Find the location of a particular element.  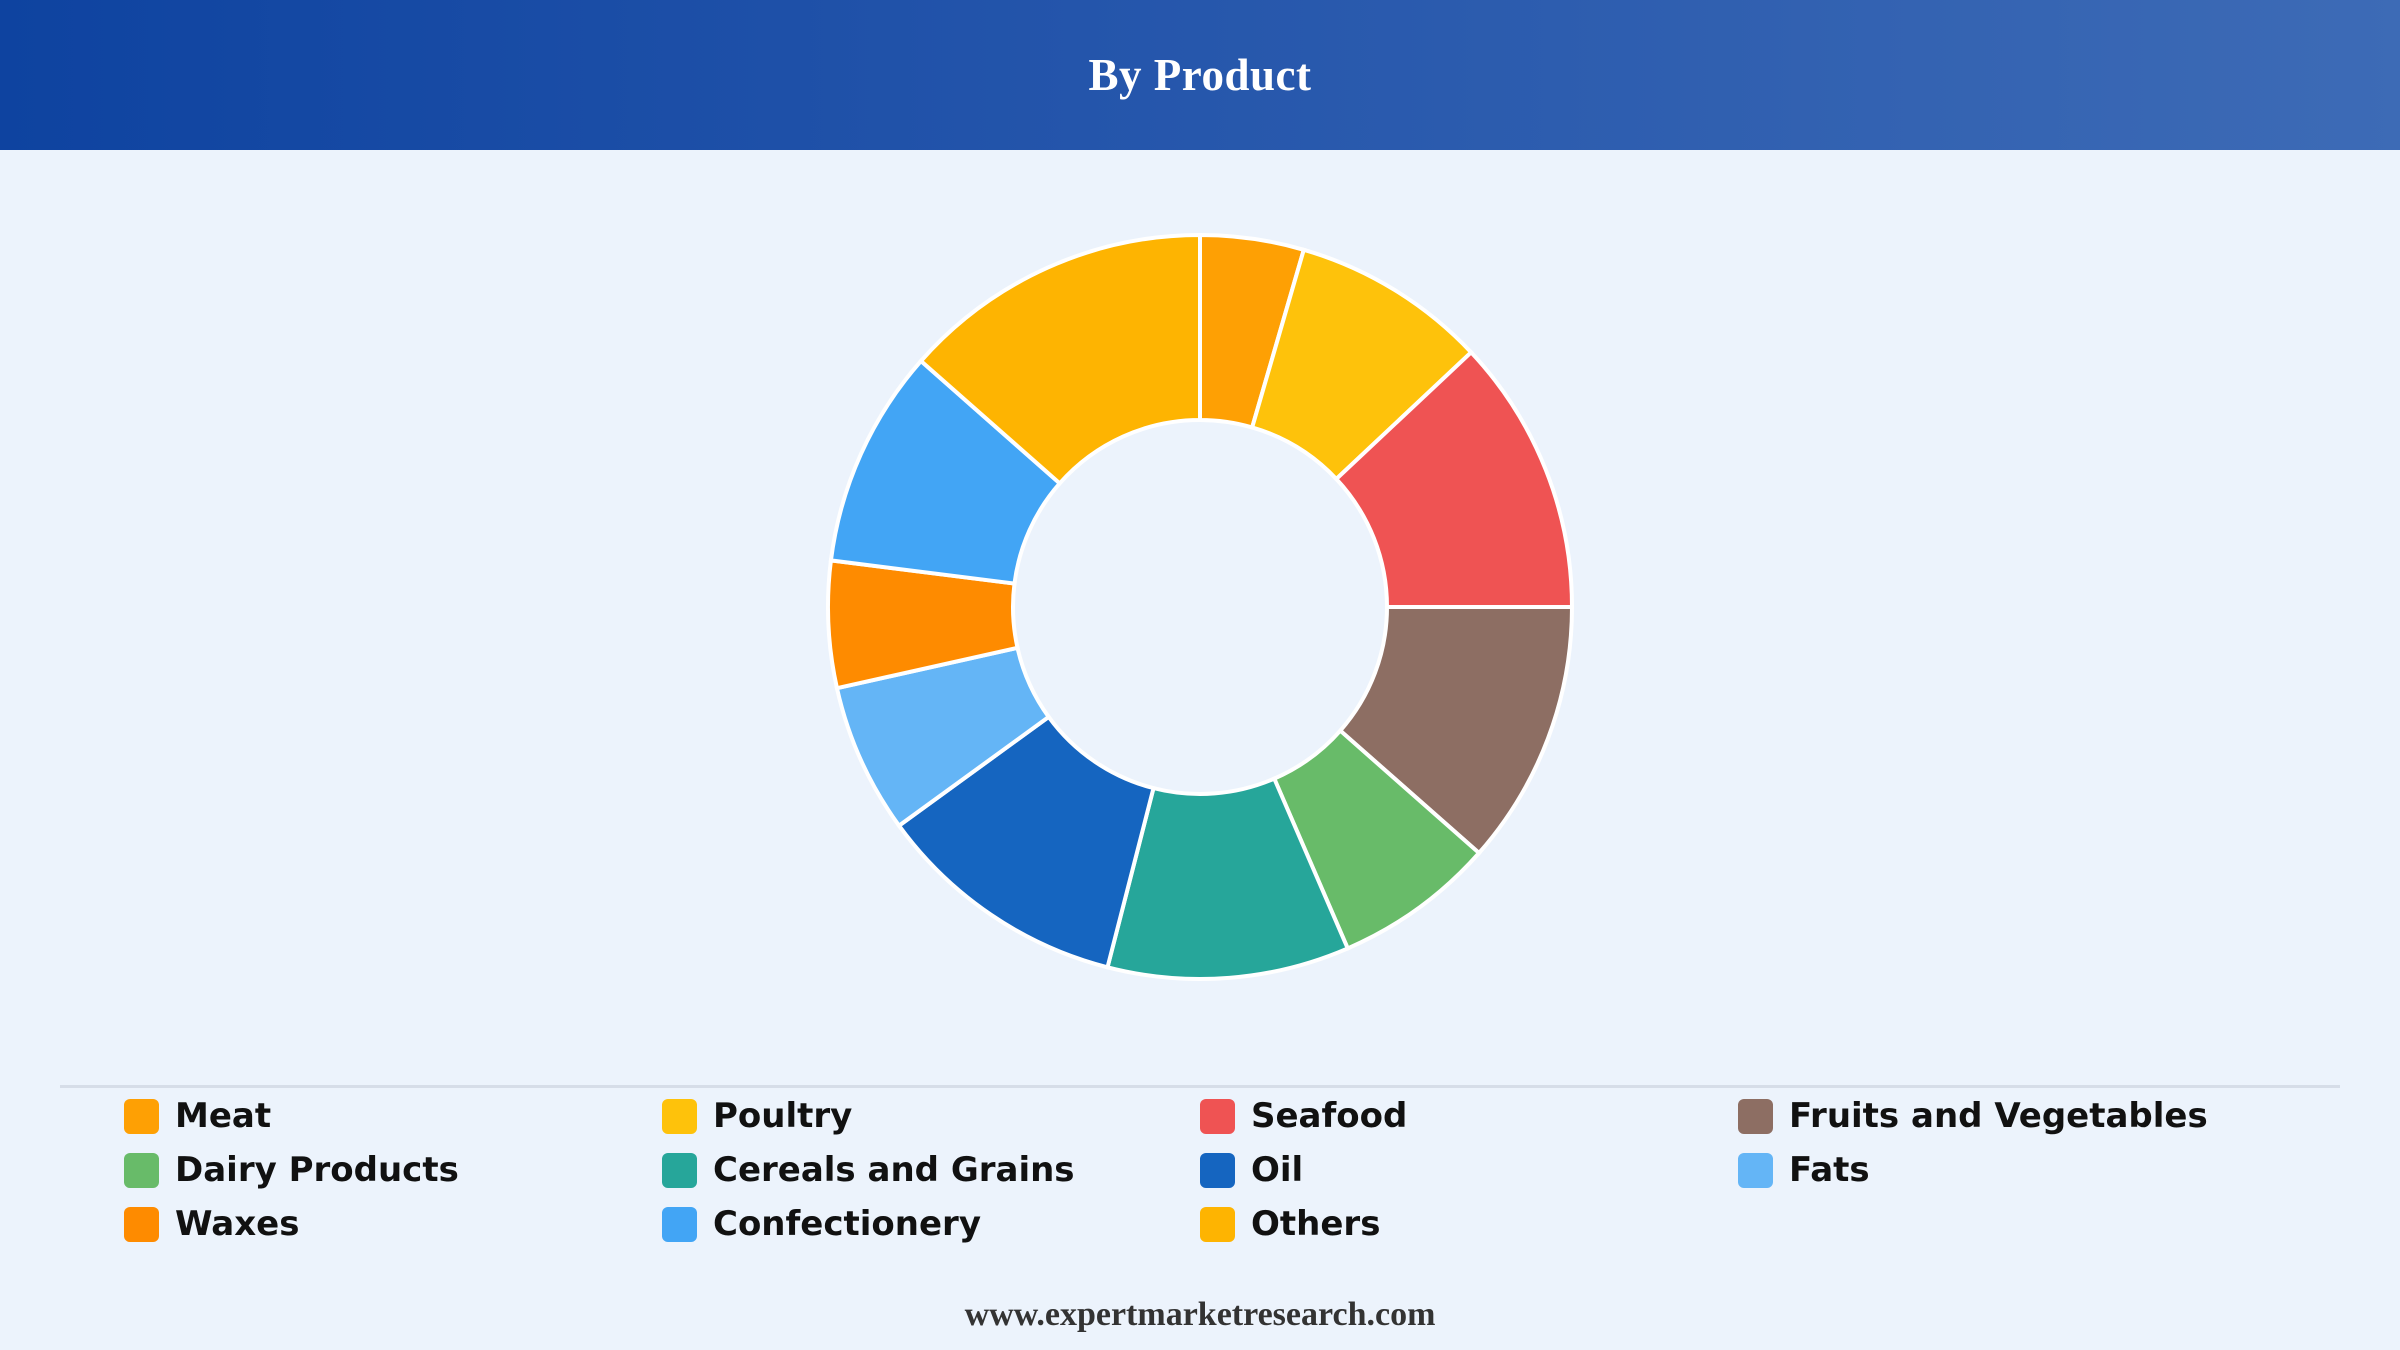

legend-label: Dairy Products is located at coordinates (317, 1170).